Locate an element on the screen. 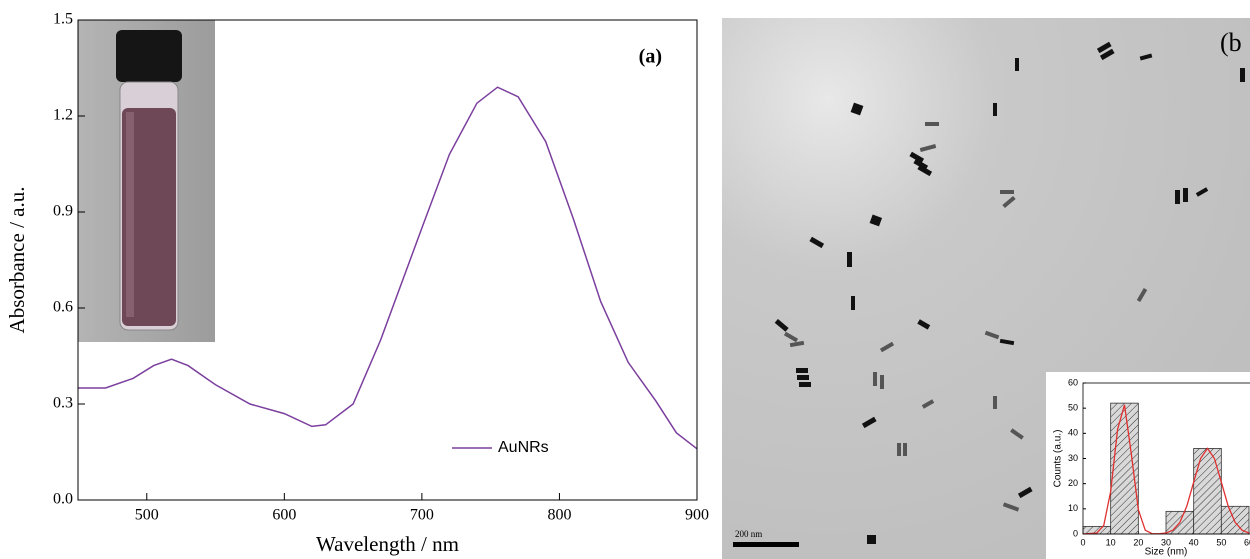 This screenshot has height=559, width=1250. y-tick-label: 1.2 is located at coordinates (63, 115).